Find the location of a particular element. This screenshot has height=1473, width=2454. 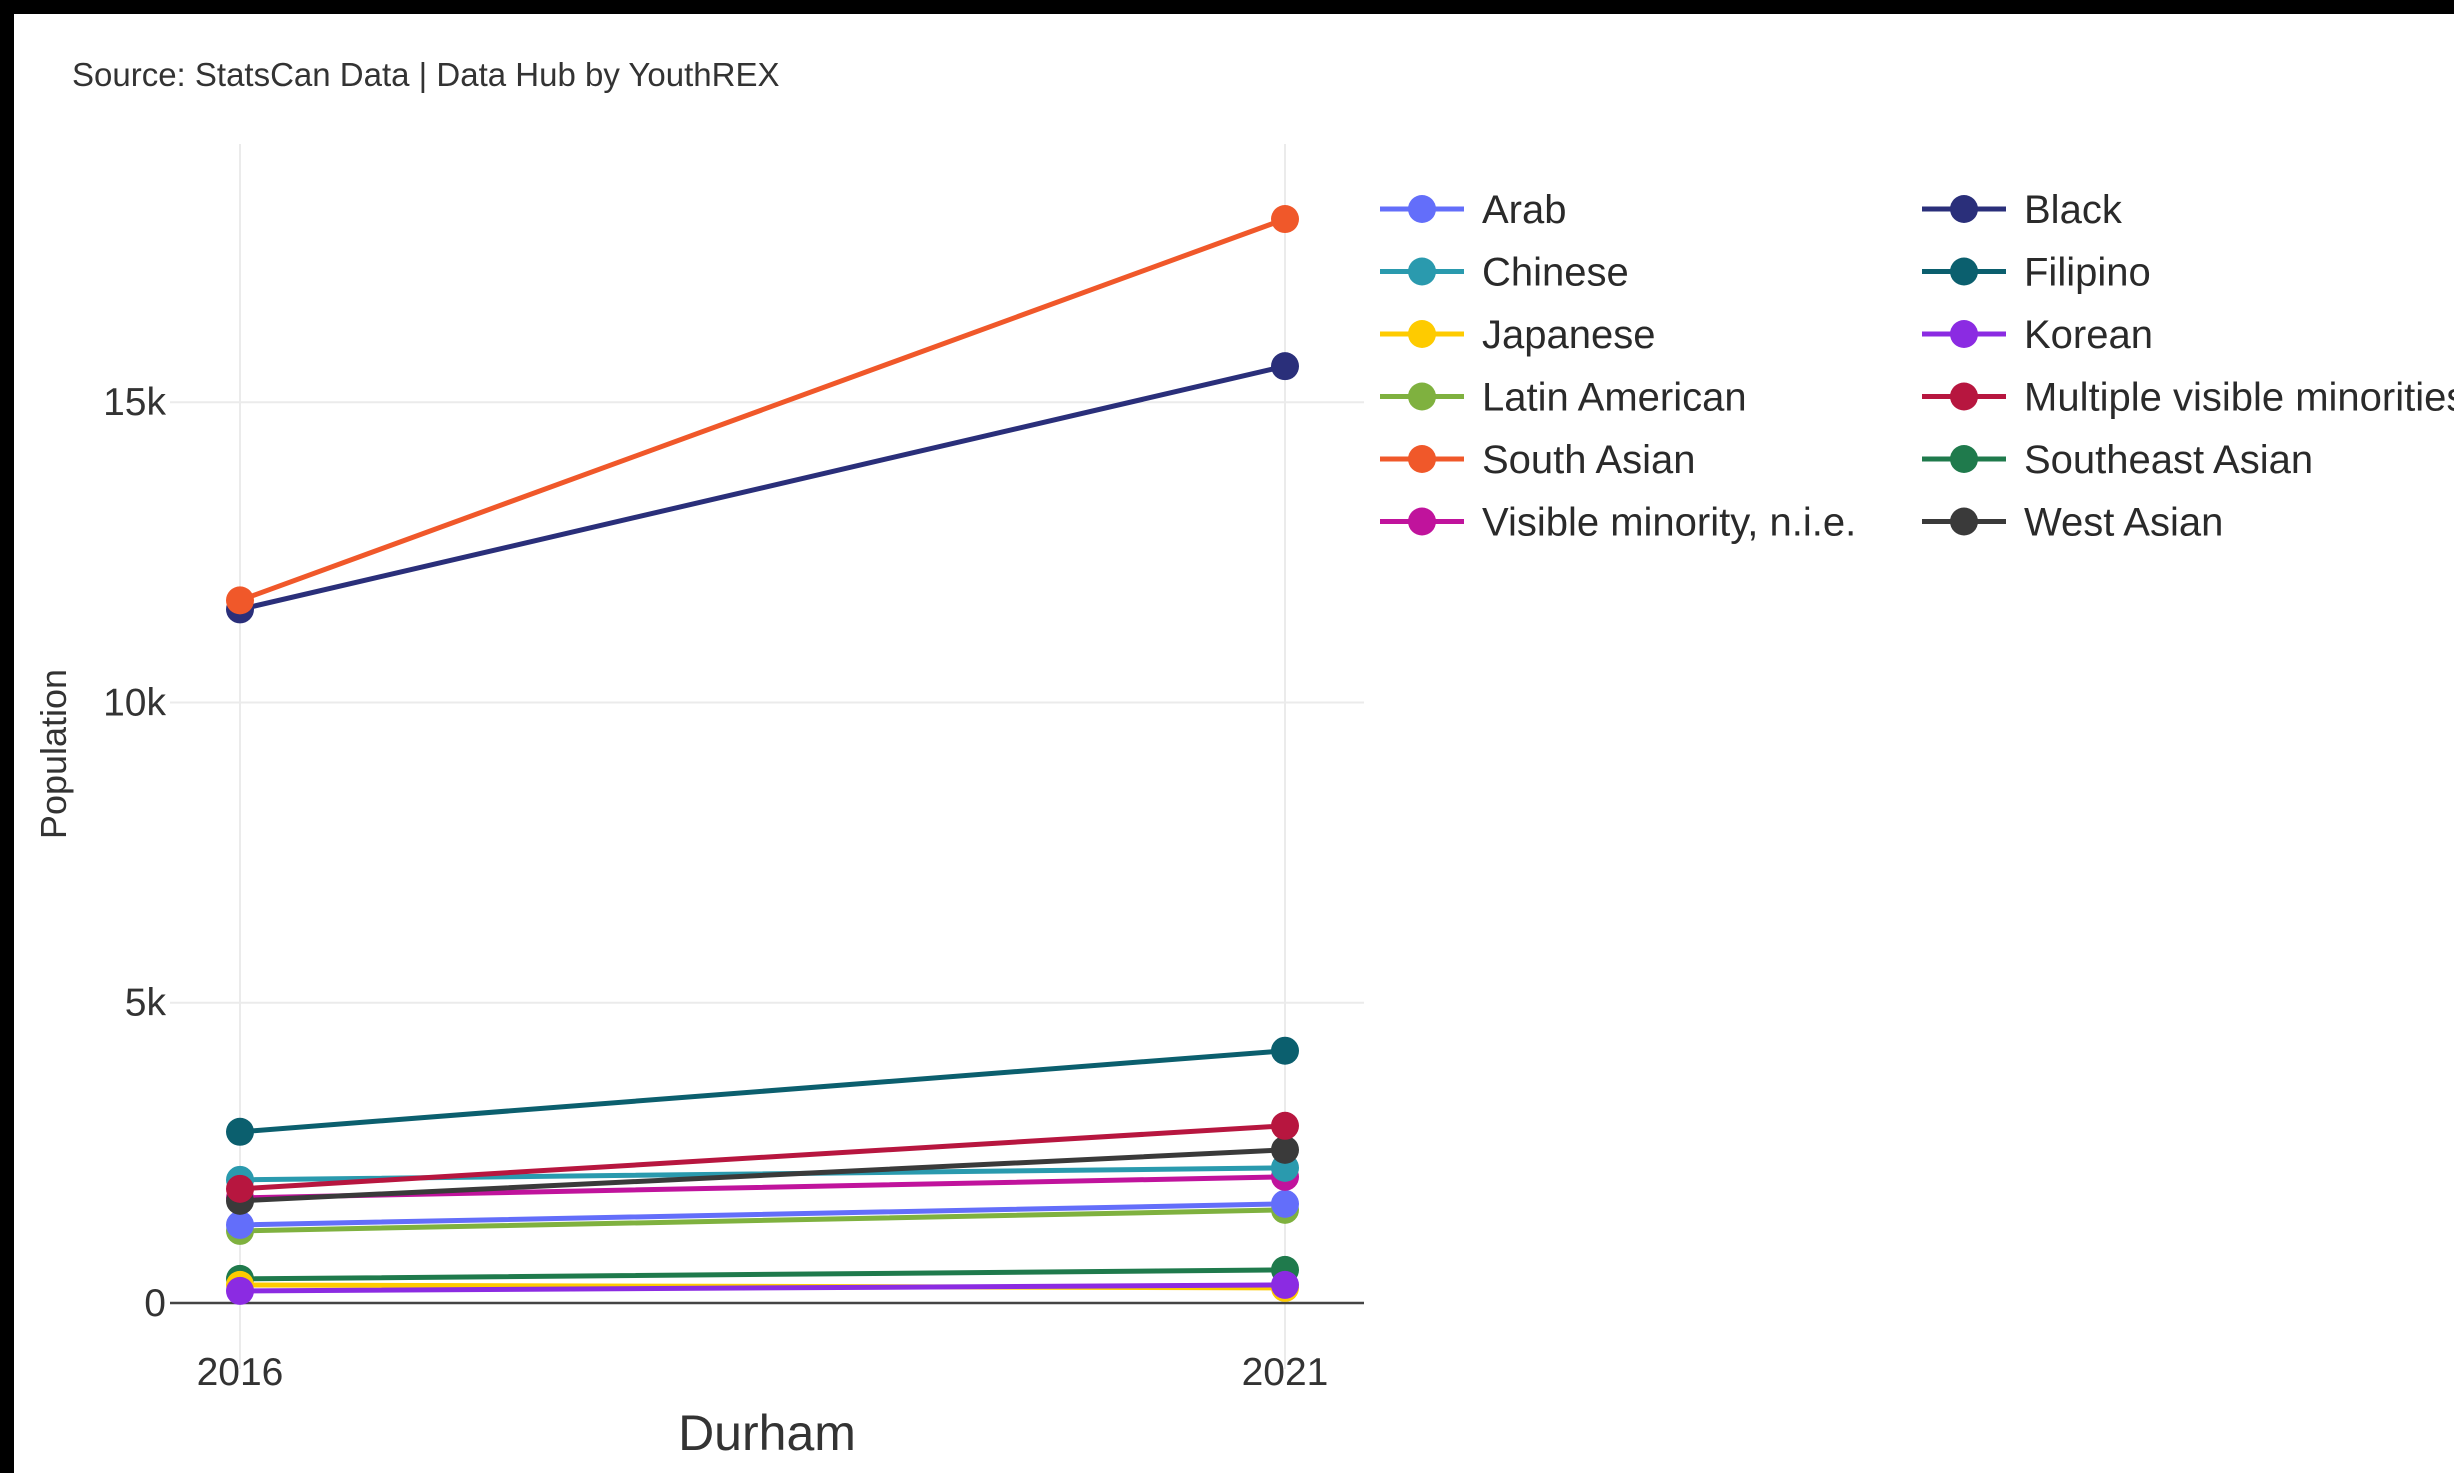

legend-label: Latin American is located at coordinates (1614, 398).